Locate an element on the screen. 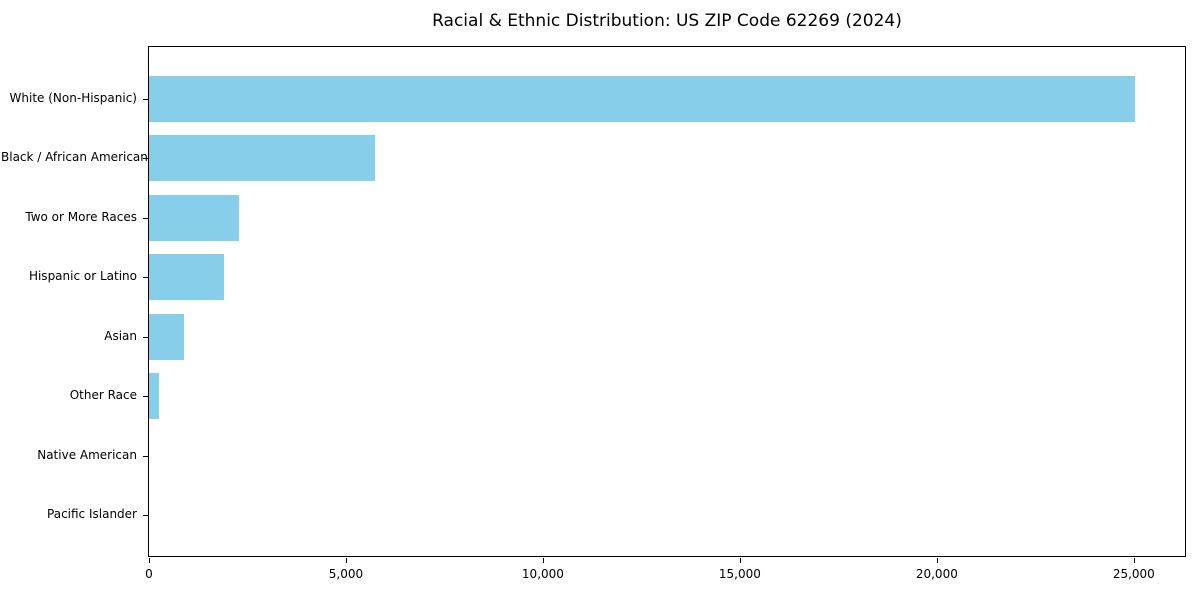  x-axis-label: 20,000 is located at coordinates (936, 574).